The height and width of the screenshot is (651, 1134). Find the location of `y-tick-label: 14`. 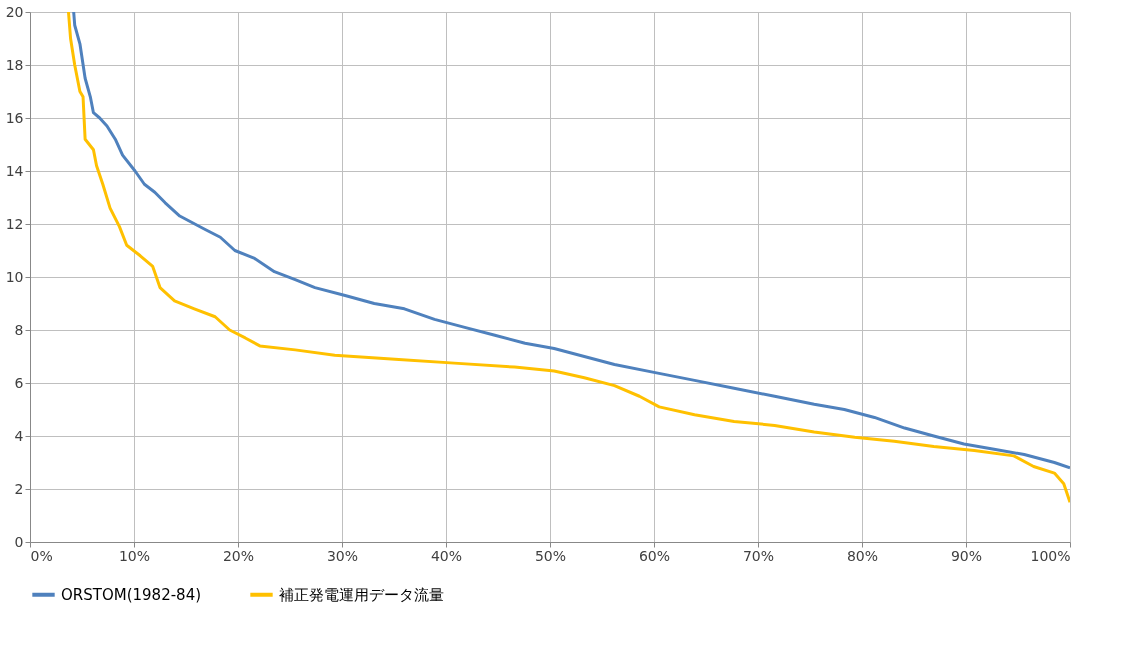

y-tick-label: 14 is located at coordinates (14, 170).